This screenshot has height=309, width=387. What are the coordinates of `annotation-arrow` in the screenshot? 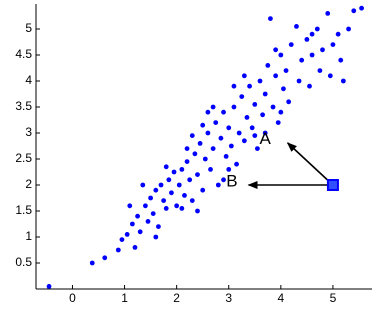 It's located at (310, 164).